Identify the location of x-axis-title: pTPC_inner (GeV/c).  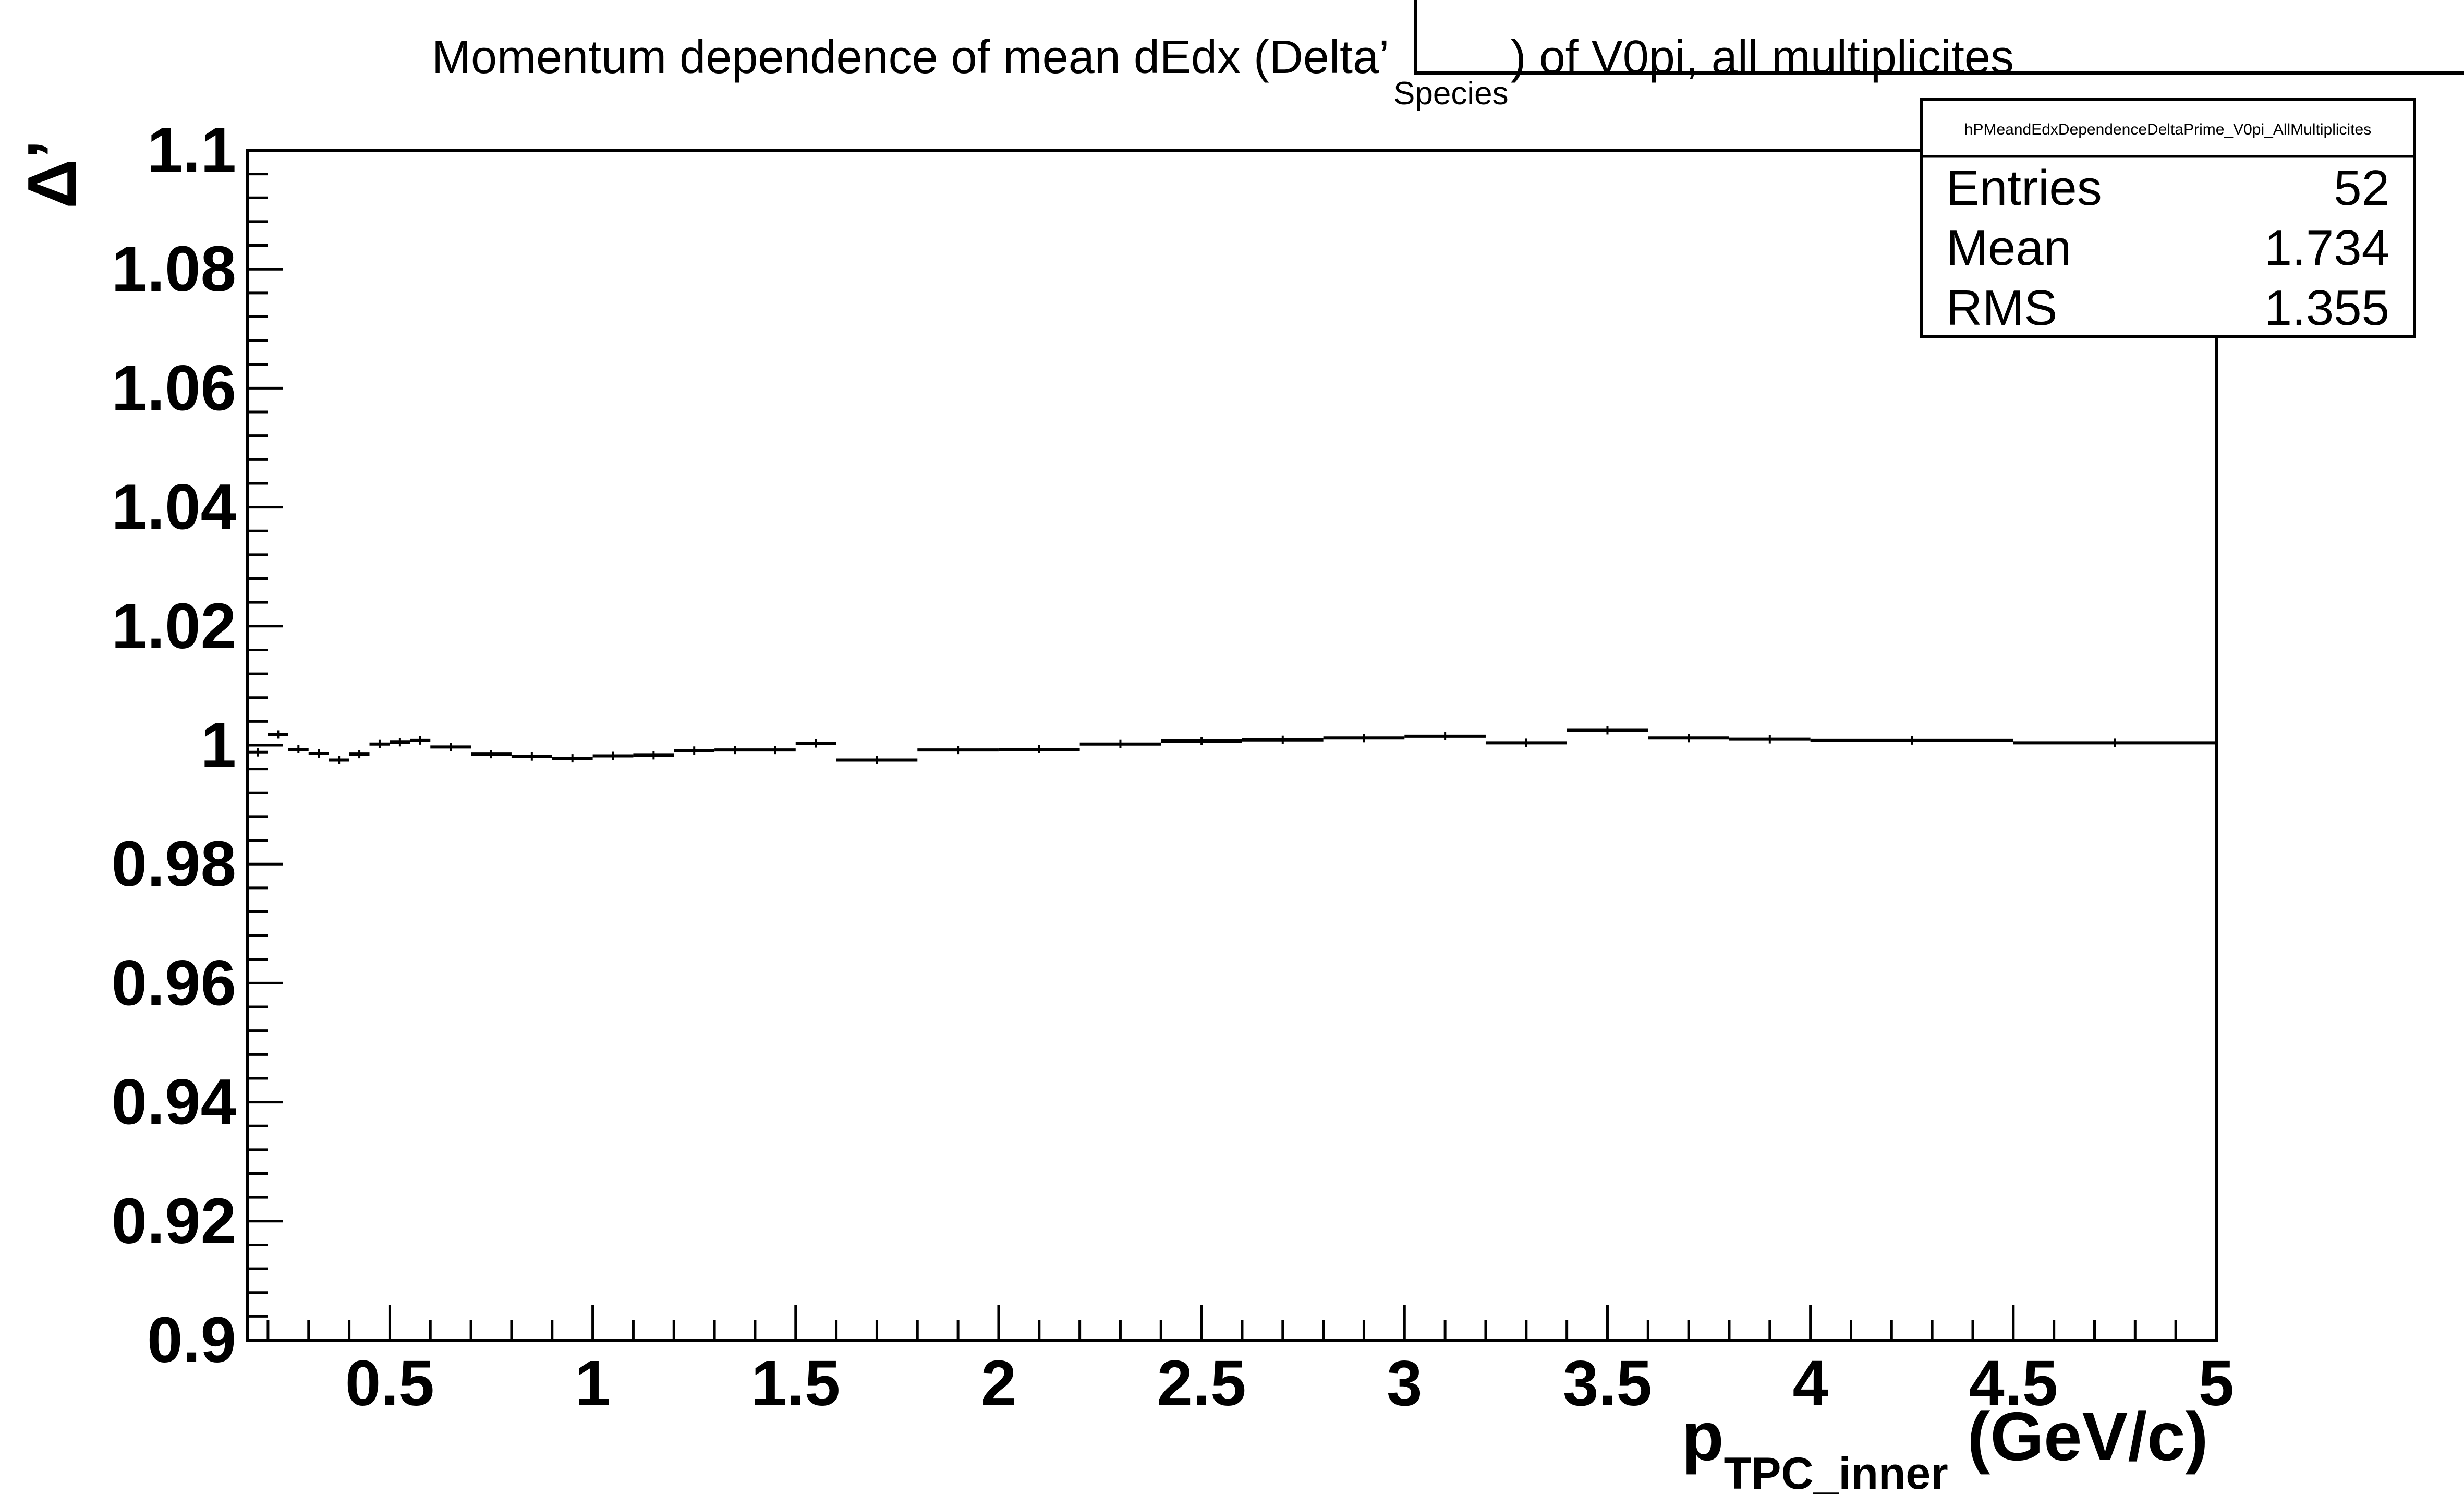
(1945, 1446).